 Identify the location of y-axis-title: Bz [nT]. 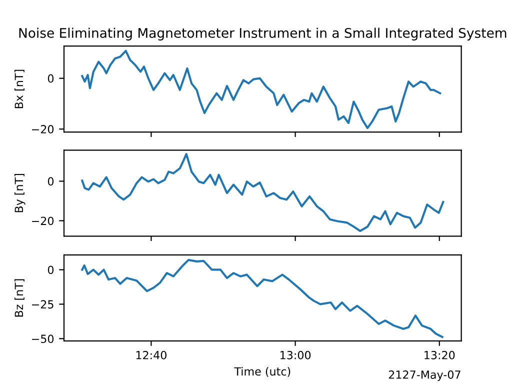
(19, 298).